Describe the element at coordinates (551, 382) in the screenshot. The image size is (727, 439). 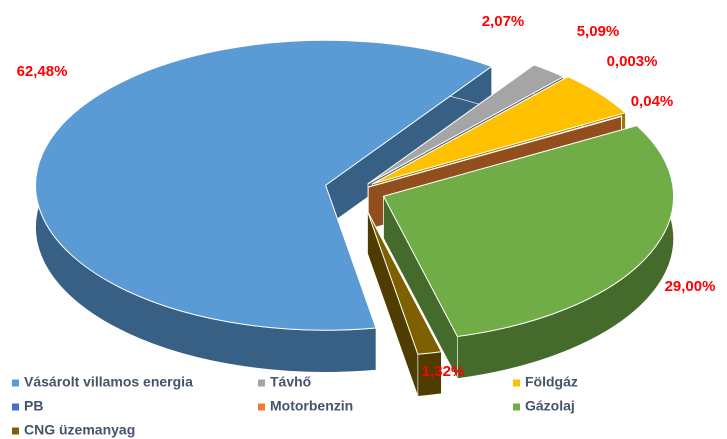
I see `legend-label: Földgáz` at that location.